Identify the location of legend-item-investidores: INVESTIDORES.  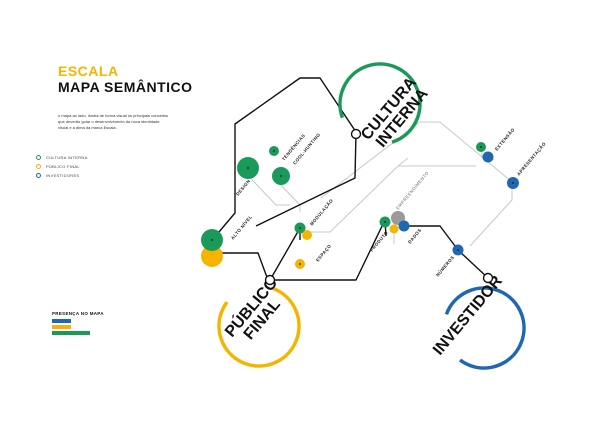
(62, 175).